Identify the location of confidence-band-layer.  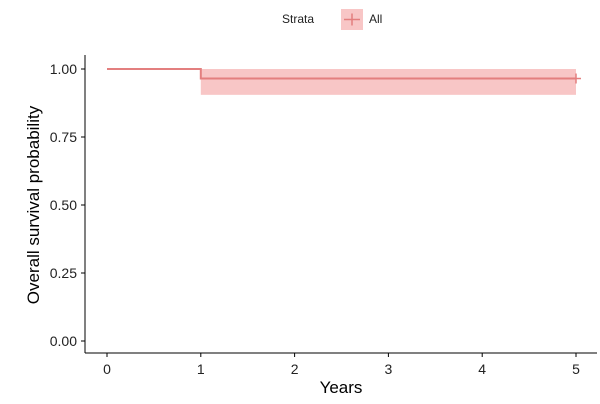
(388, 82).